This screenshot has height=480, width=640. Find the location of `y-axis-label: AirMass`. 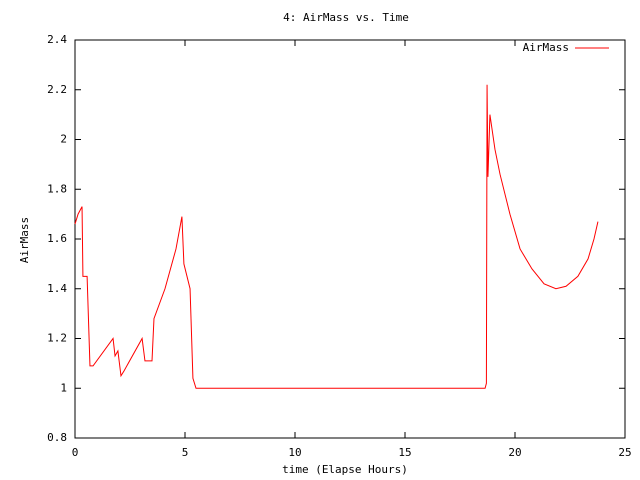

y-axis-label: AirMass is located at coordinates (24, 240).